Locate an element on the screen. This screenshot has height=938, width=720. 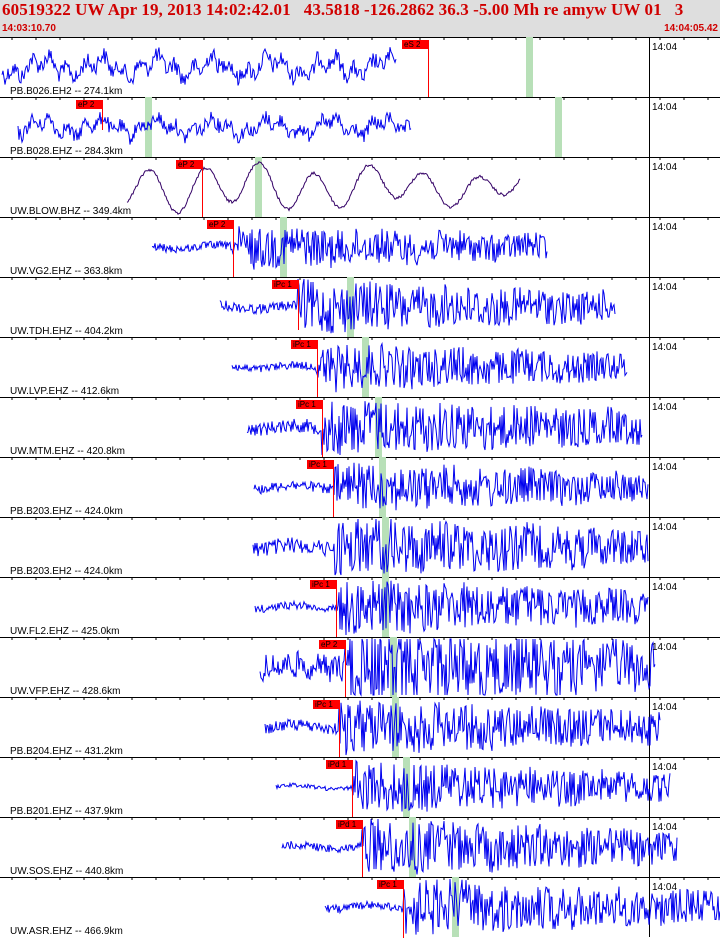
channel-label: UW.VFP.EHZ -- 428.6km is located at coordinates (65, 691).